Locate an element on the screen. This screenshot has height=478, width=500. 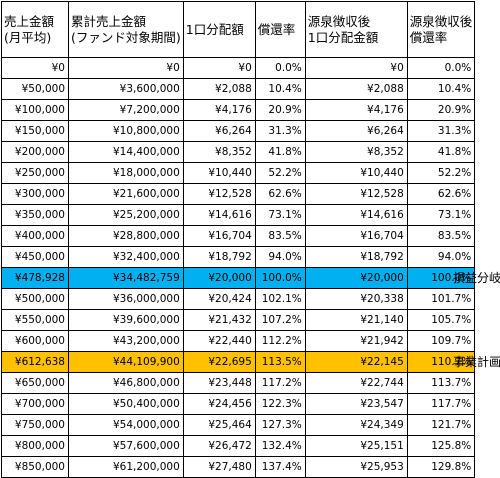
cell-net-distribution: ¥4,176 is located at coordinates (356, 110).